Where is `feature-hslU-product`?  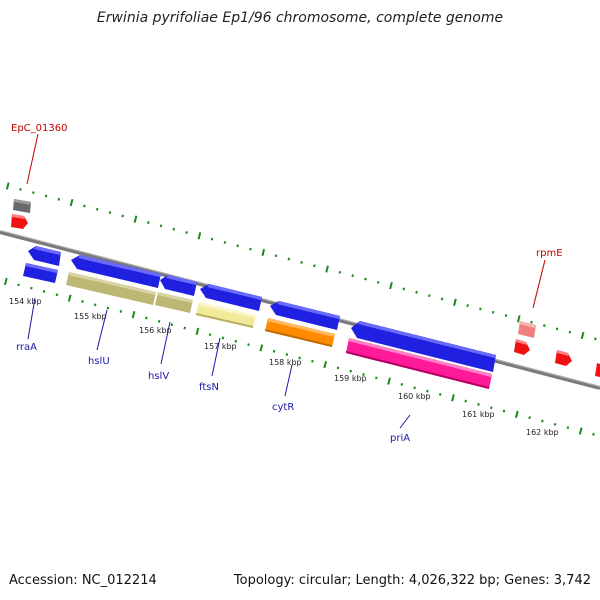 feature-hslU-product is located at coordinates (111, 288).